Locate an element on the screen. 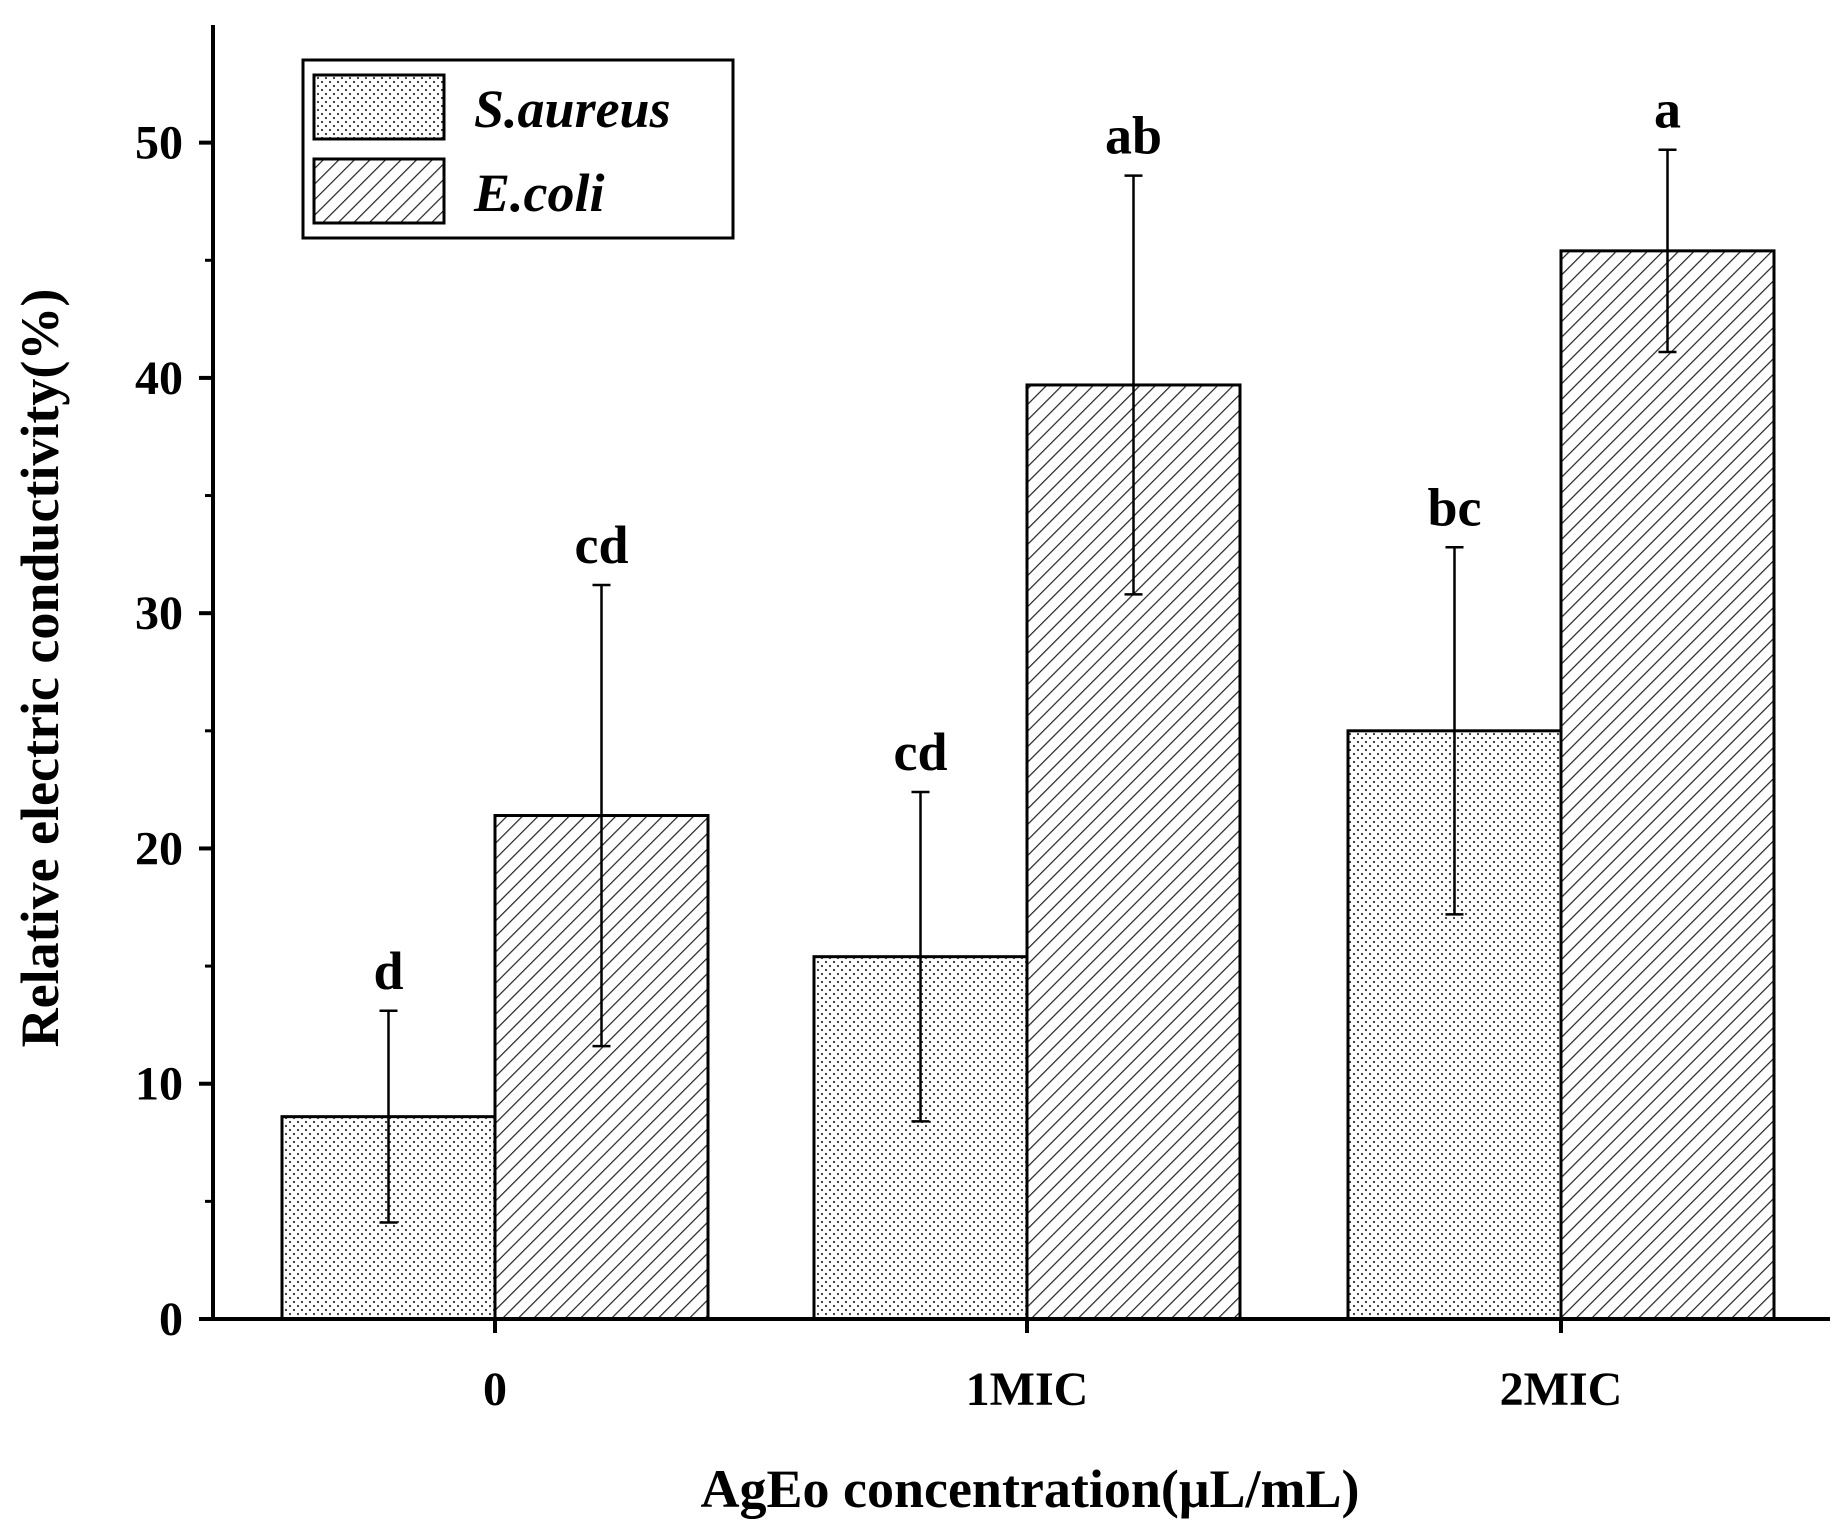  x-axis-title: AgEo concentration(μL/mL) is located at coordinates (1029, 1489).